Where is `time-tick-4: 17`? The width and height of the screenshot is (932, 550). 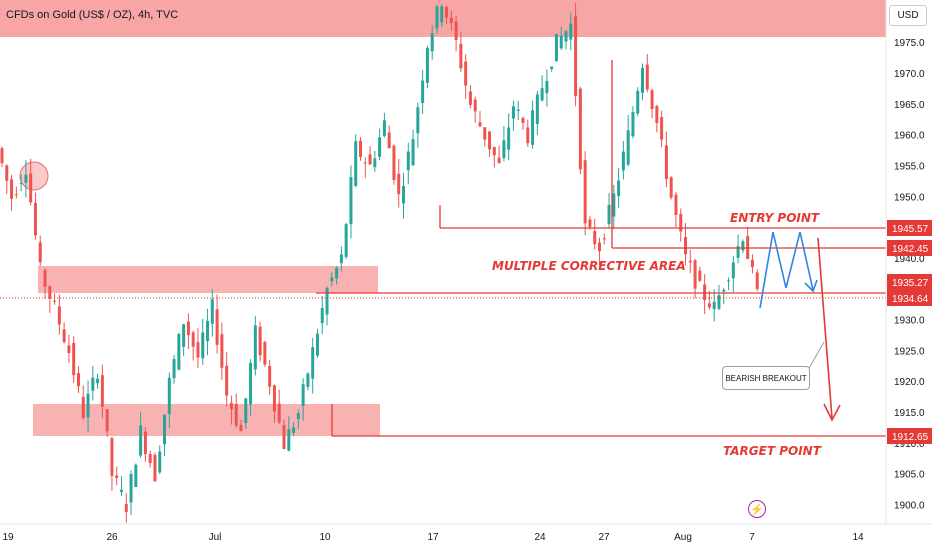
time-tick-4: 17 is located at coordinates (433, 537).